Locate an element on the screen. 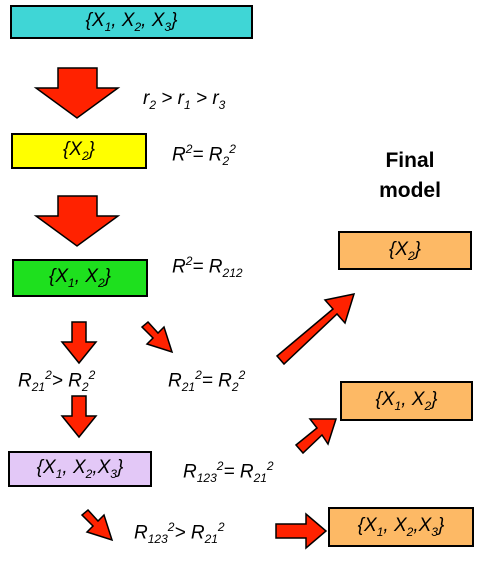 The width and height of the screenshot is (481, 570). label-r21-gt-r2: R212> R22 is located at coordinates (57, 381).